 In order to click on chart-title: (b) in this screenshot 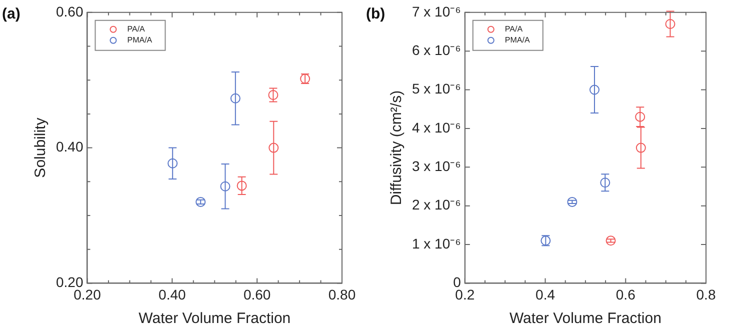, I will do `click(376, 14)`.